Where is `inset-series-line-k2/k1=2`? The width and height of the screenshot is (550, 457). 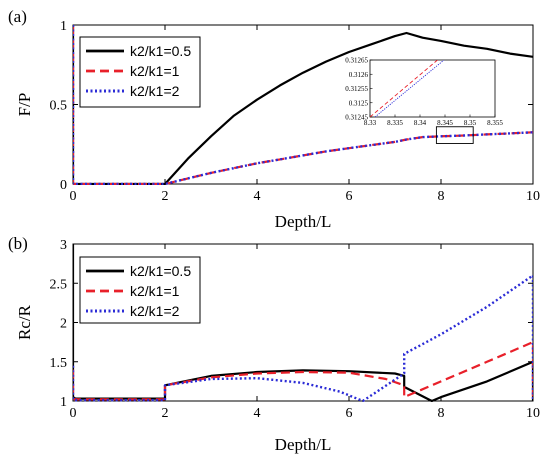
inset-series-line-k2/k1=2 is located at coordinates (409, 88).